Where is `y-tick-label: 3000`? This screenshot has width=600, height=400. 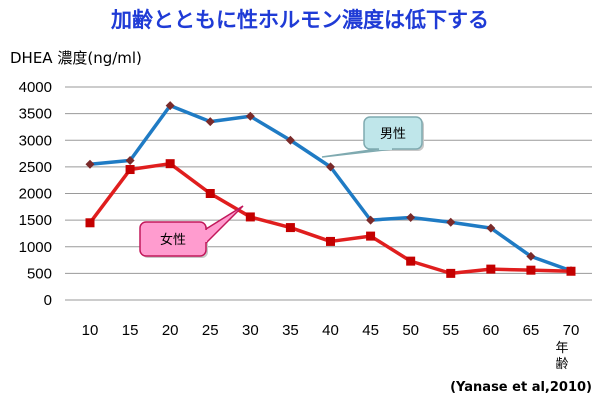 y-tick-label: 3000 is located at coordinates (35, 140).